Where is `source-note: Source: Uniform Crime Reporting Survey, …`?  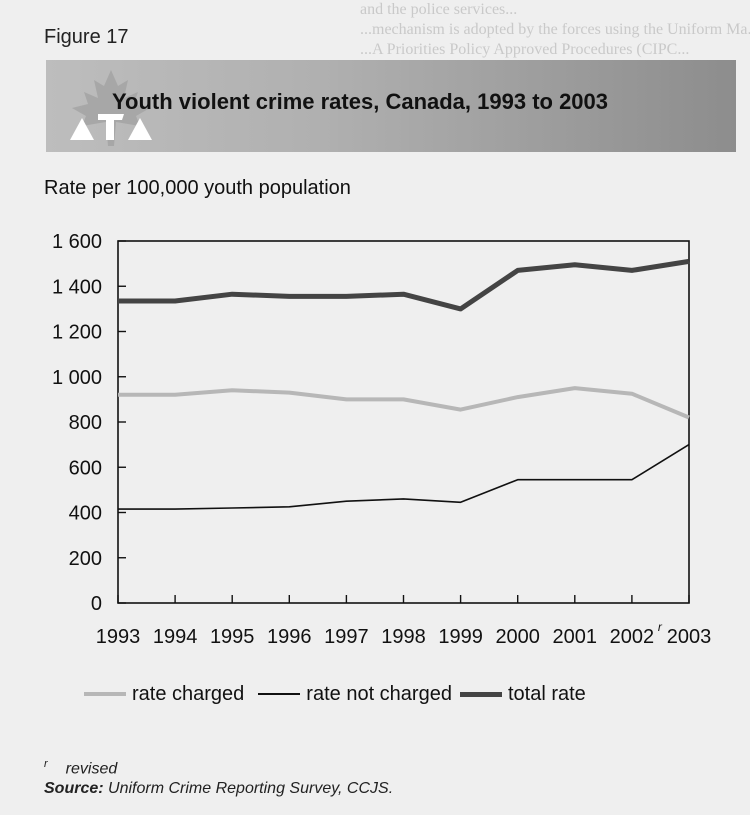
source-note: Source: Uniform Crime Reporting Survey, … is located at coordinates (218, 789).